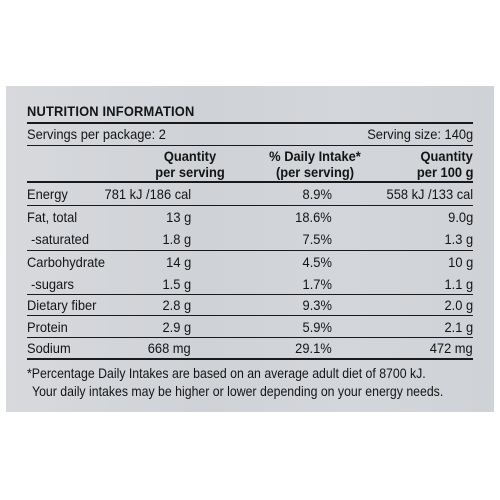  What do you see at coordinates (317, 327) in the screenshot?
I see `cell-protein-daily-intake: 5.9%` at bounding box center [317, 327].